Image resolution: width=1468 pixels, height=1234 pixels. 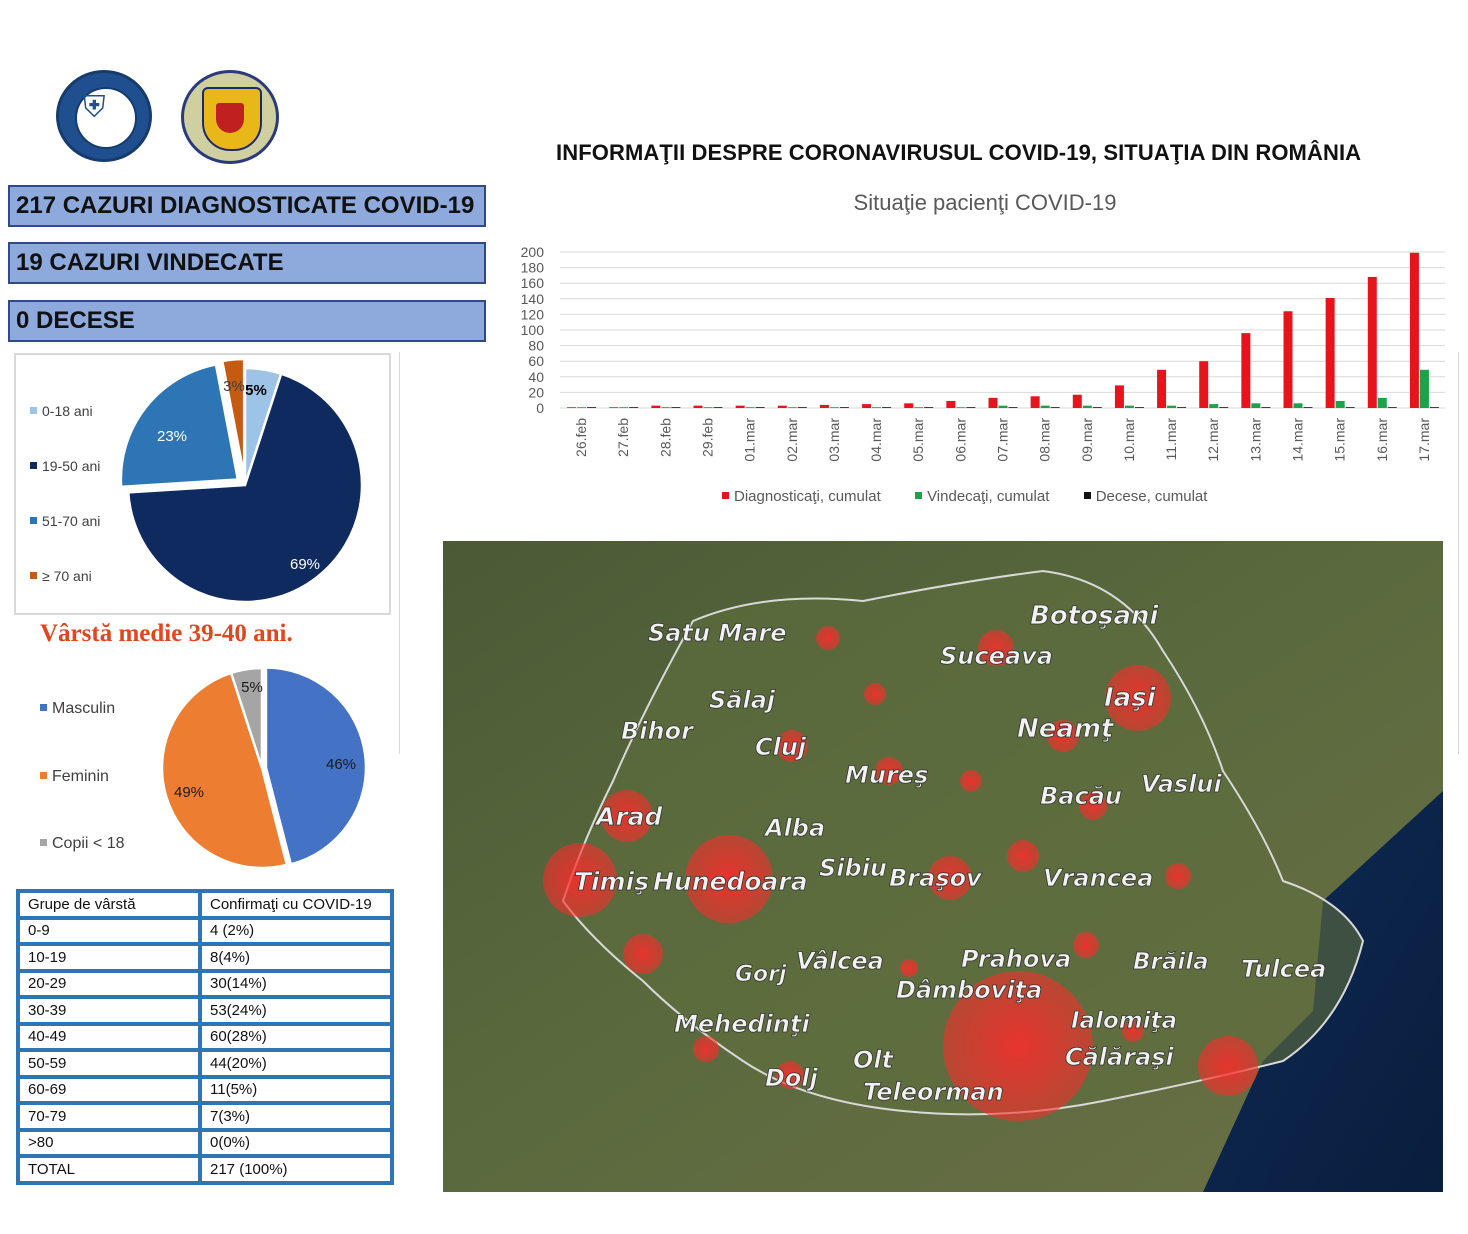 What do you see at coordinates (781, 747) in the screenshot?
I see `county-label: Cluj` at bounding box center [781, 747].